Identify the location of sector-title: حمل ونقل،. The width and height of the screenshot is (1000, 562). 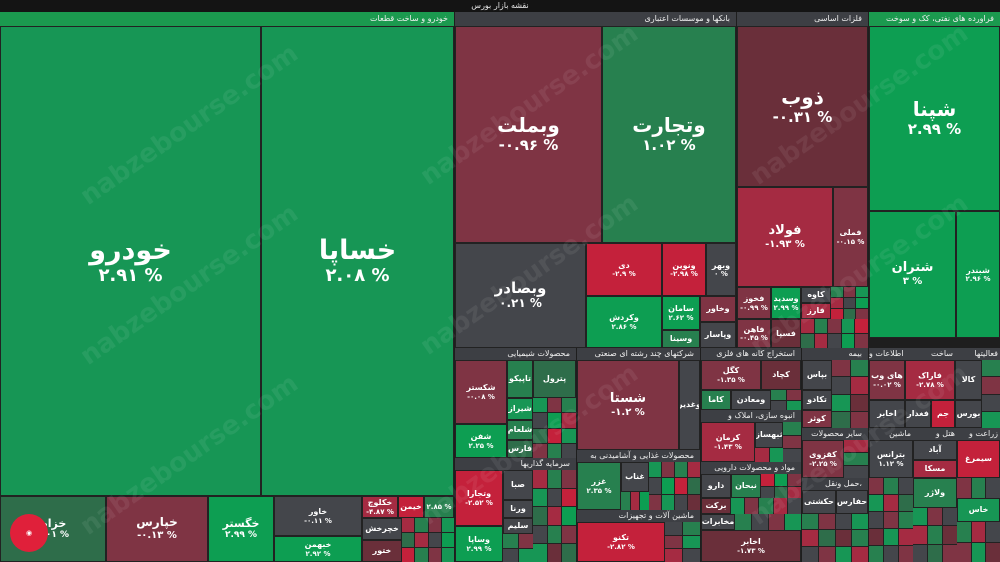
(835, 484).